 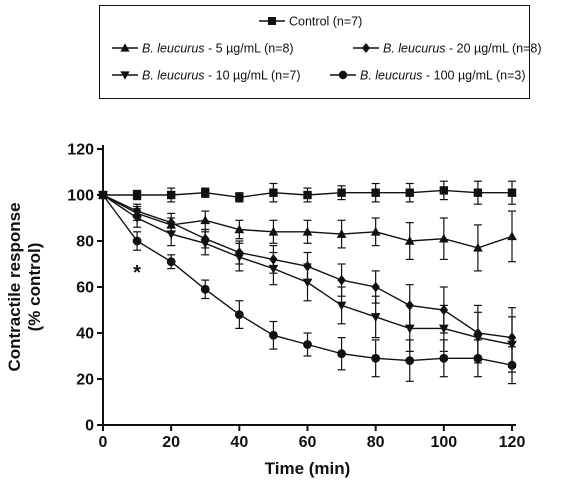 I want to click on legend-entry-0: Control (n=7), so click(x=310, y=22).